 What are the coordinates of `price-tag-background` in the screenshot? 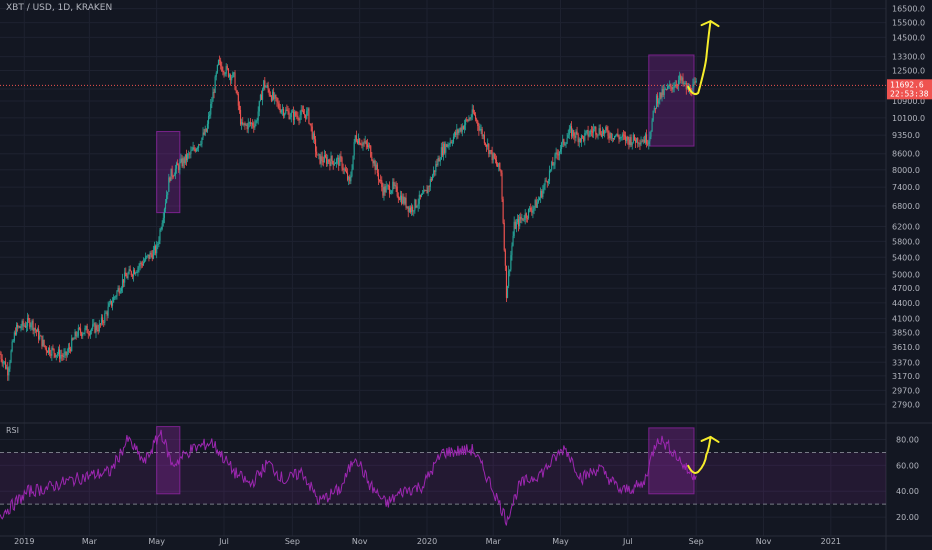 It's located at (909, 89).